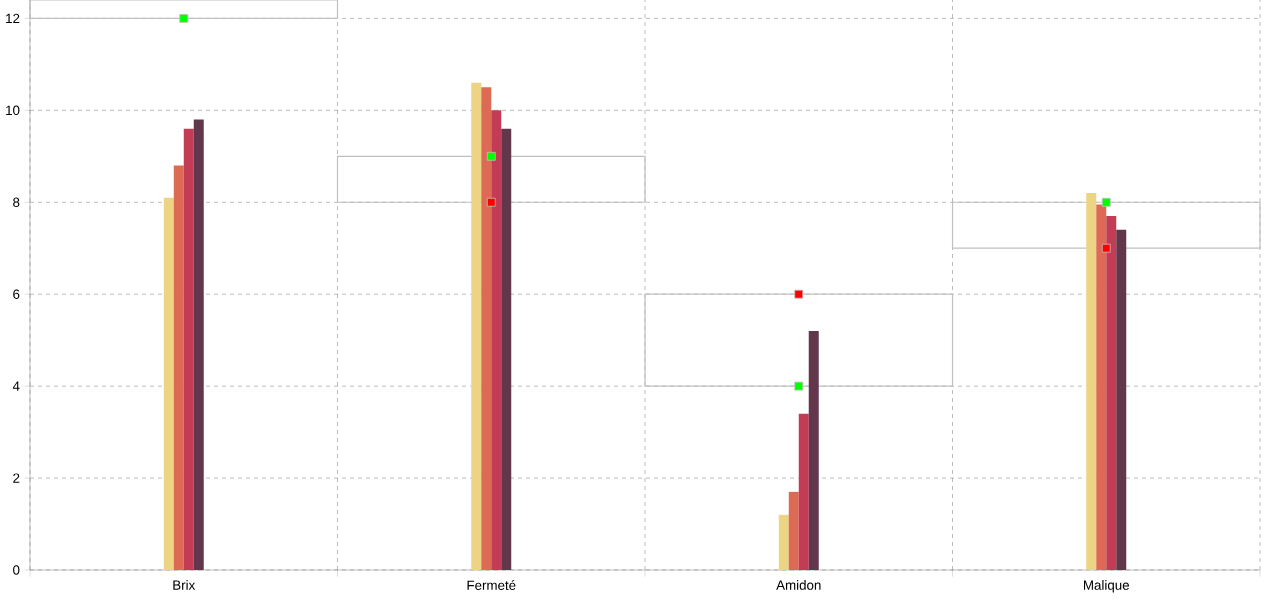 This screenshot has height=600, width=1280. I want to click on y-tick-label: 0, so click(16, 570).